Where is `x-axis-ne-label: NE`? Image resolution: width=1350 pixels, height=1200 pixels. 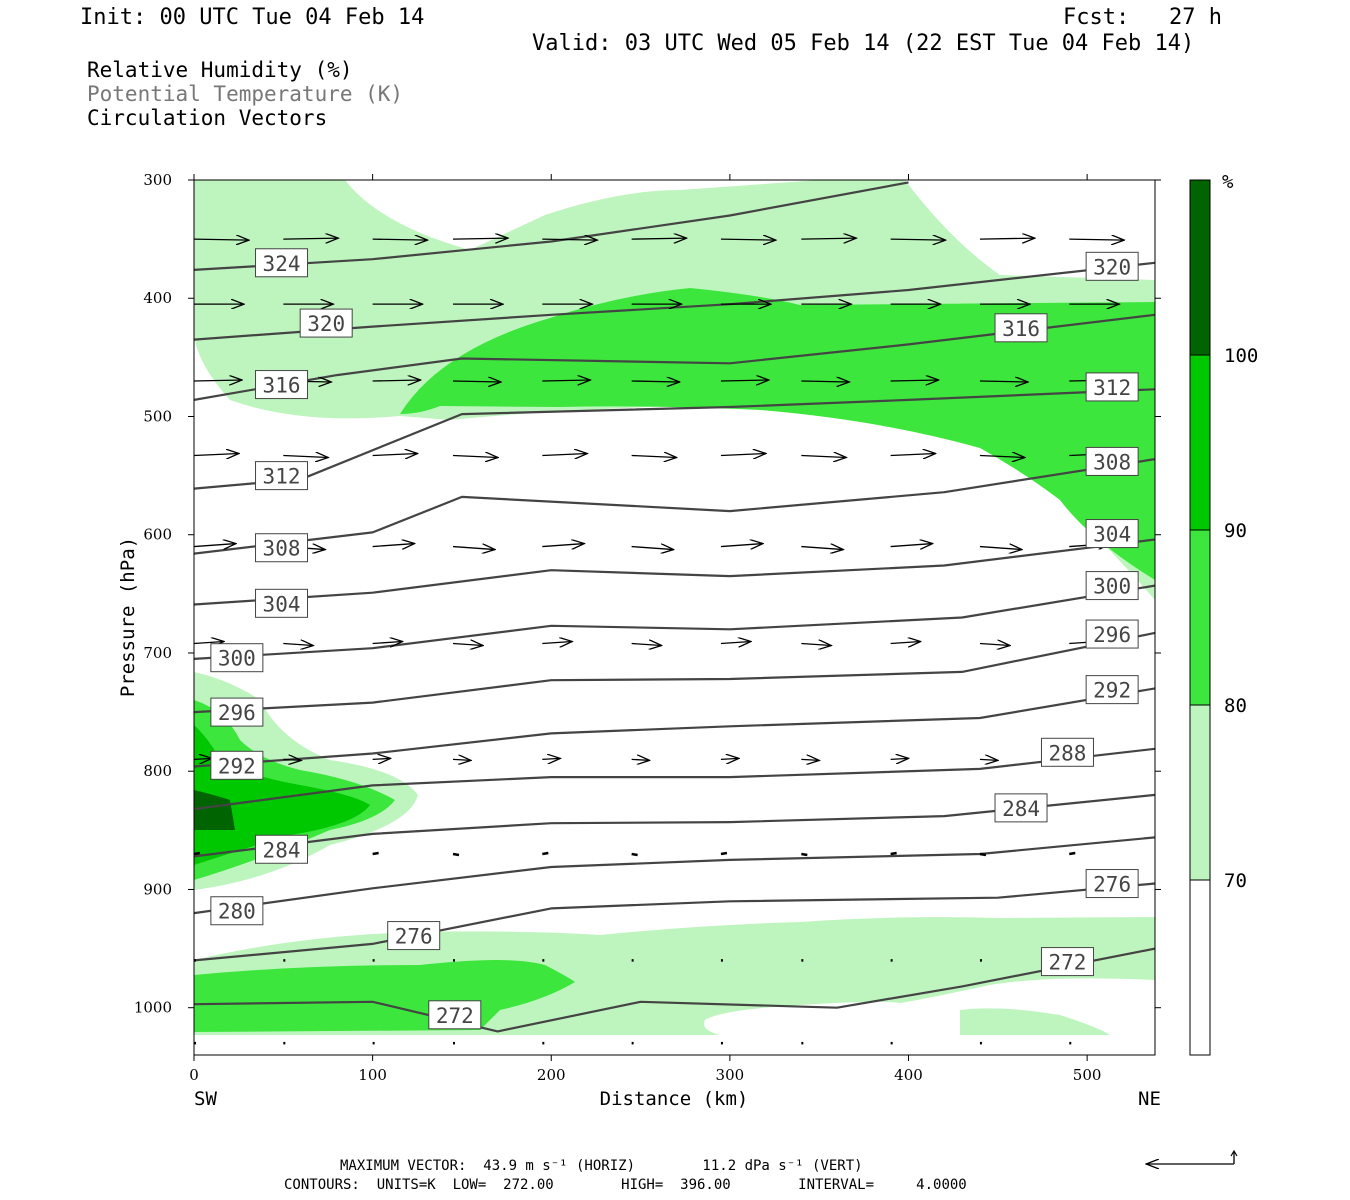 x-axis-ne-label: NE is located at coordinates (1149, 1099).